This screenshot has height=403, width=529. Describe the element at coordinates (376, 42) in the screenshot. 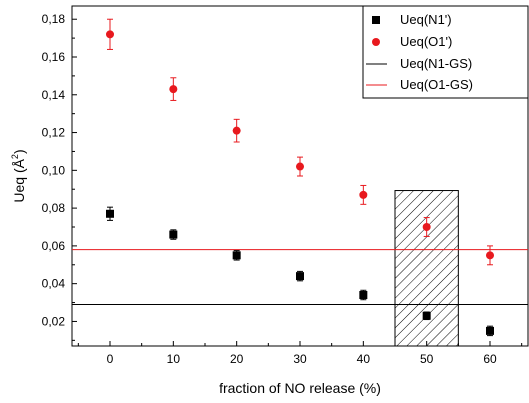

I see `legend-marker-o1` at that location.